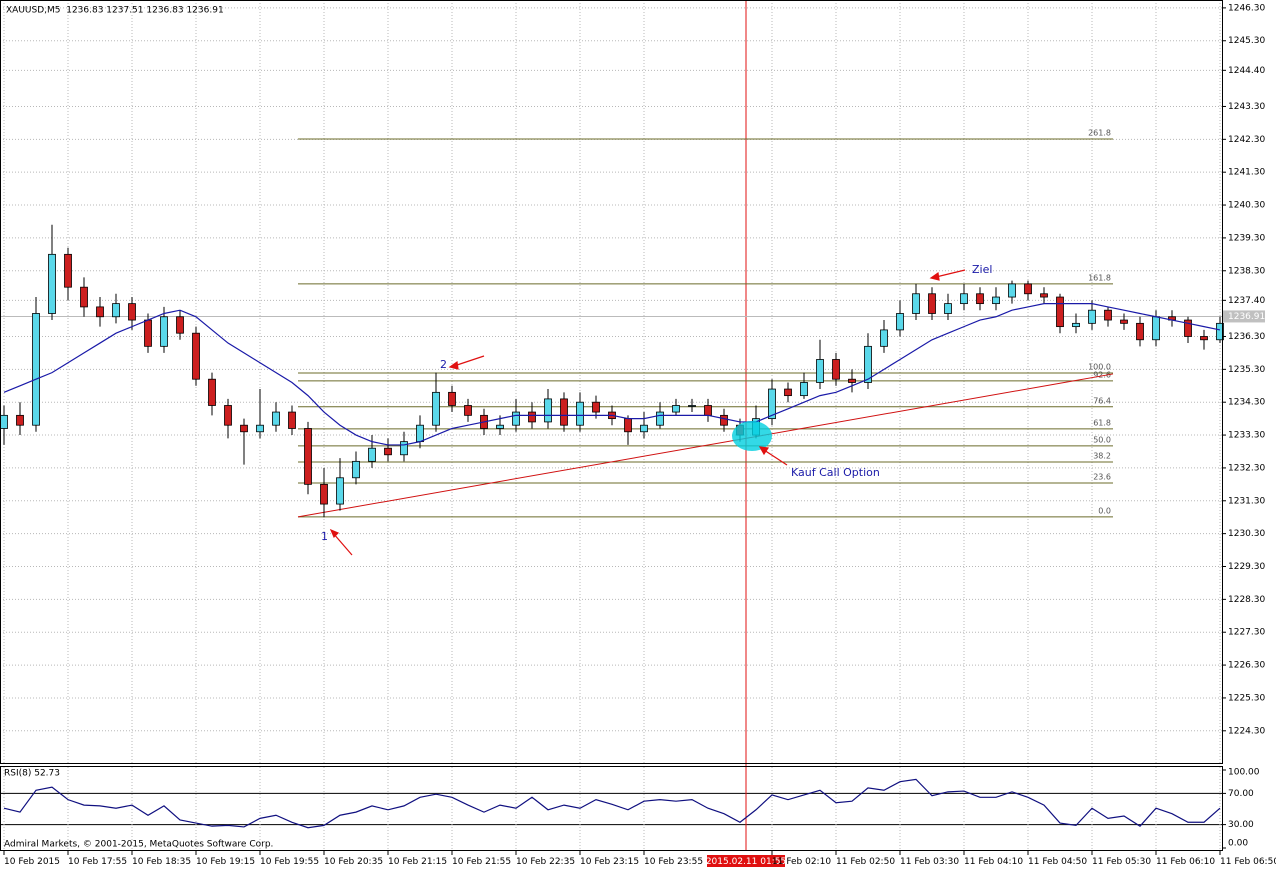  Describe the element at coordinates (1246, 206) in the screenshot. I see `y-tick-label: 1240.30` at that location.